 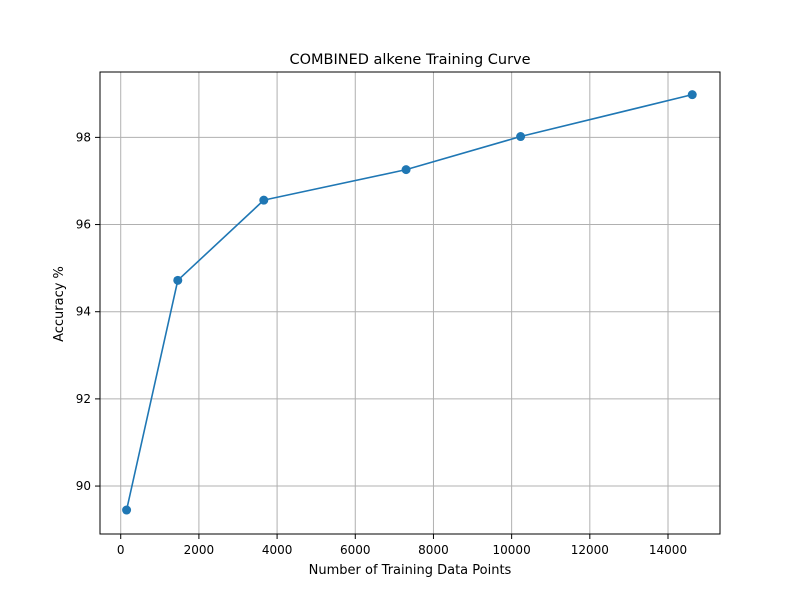 What do you see at coordinates (355, 550) in the screenshot?
I see `x-tick-label: 6000` at bounding box center [355, 550].